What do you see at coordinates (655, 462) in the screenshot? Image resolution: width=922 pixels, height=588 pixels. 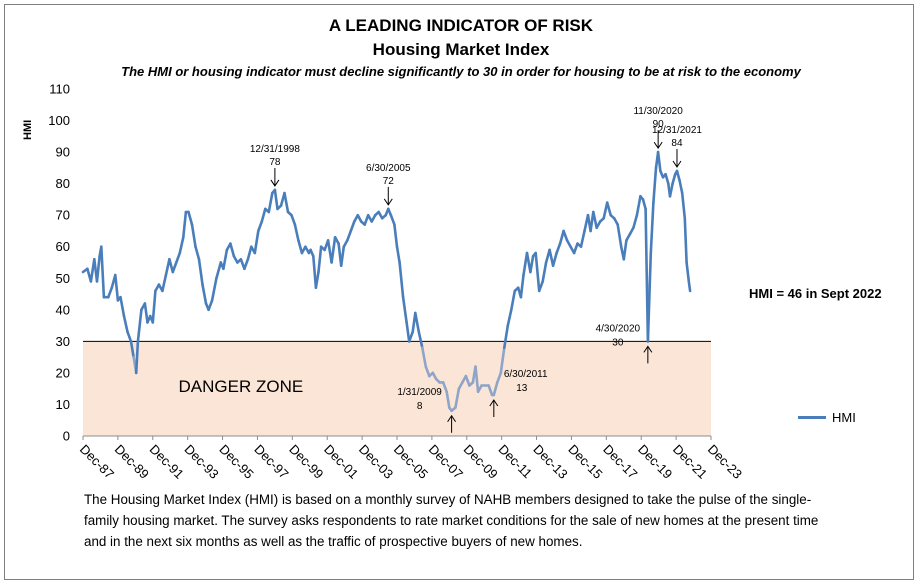 I see `x-tick-label: Dec-19` at bounding box center [655, 462].